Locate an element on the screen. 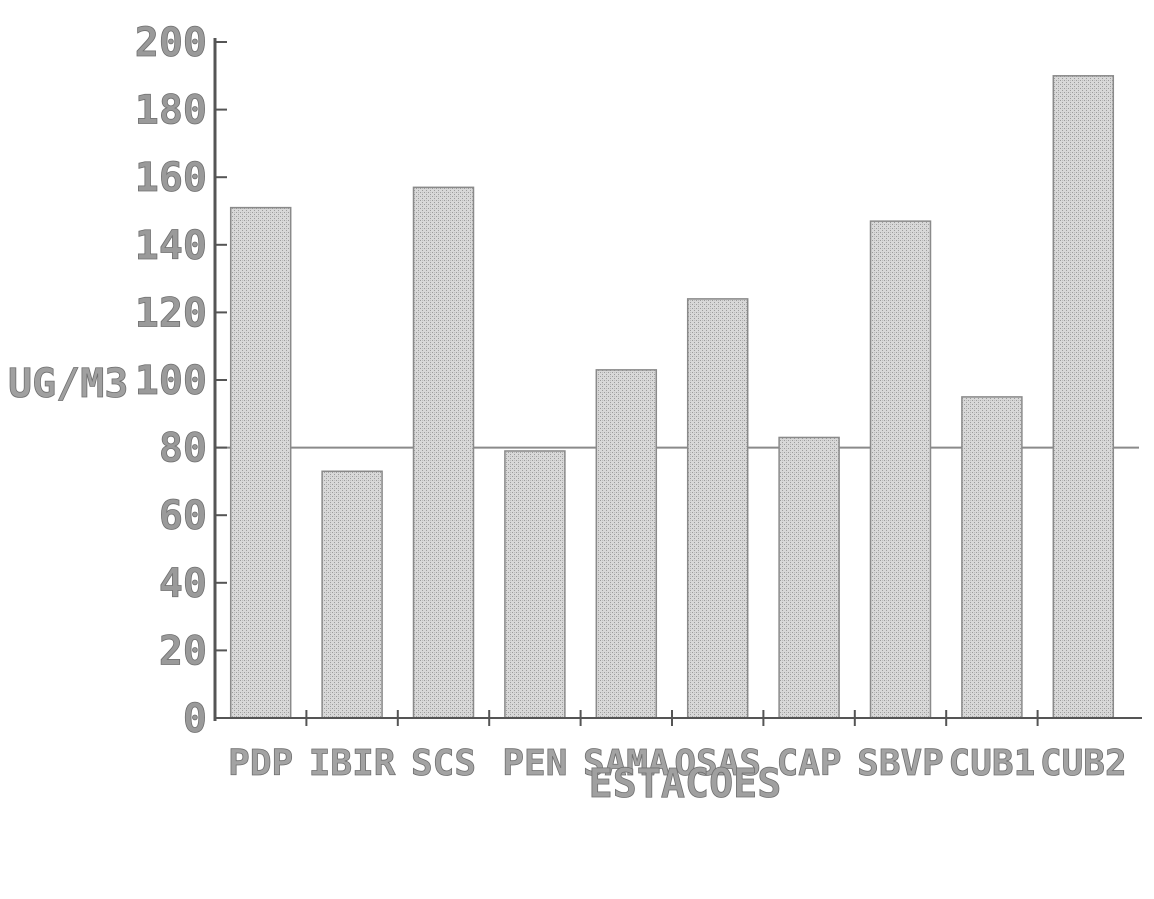 This screenshot has width=1154, height=899. x-tick-label: IBIR is located at coordinates (352, 763).